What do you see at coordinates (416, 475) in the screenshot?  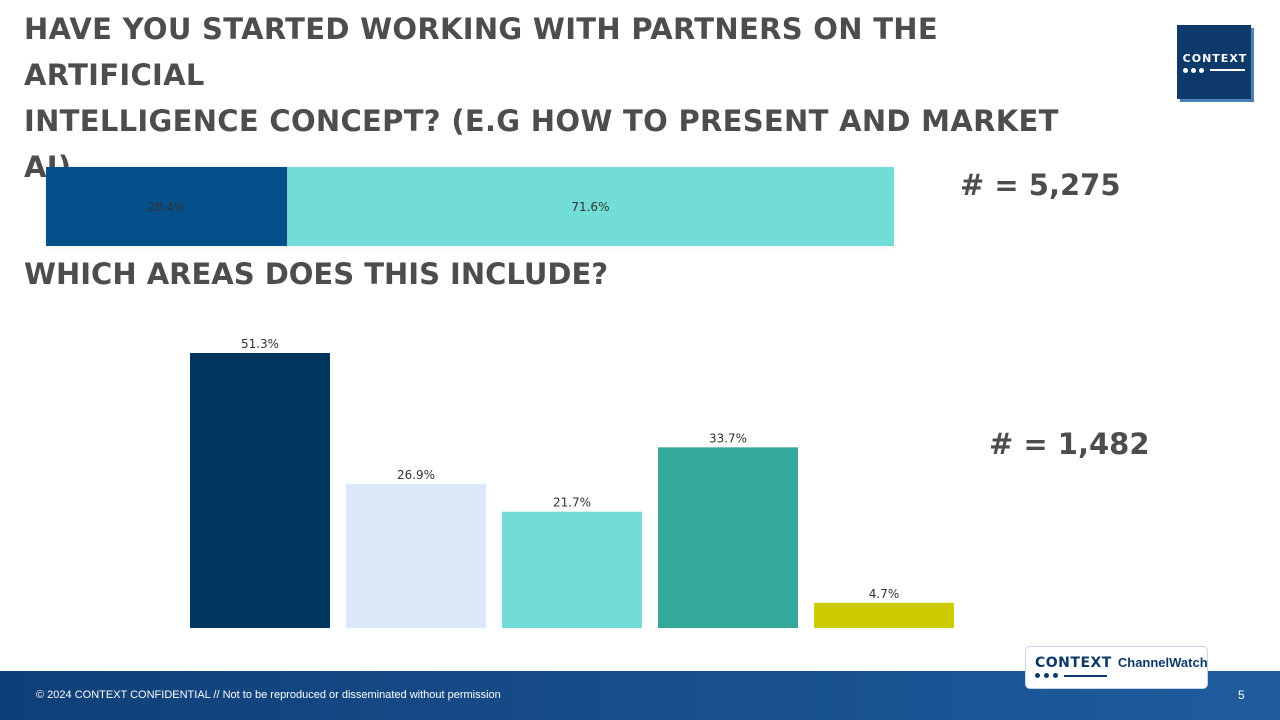 I see `column-value-label-2: 26.9%` at bounding box center [416, 475].